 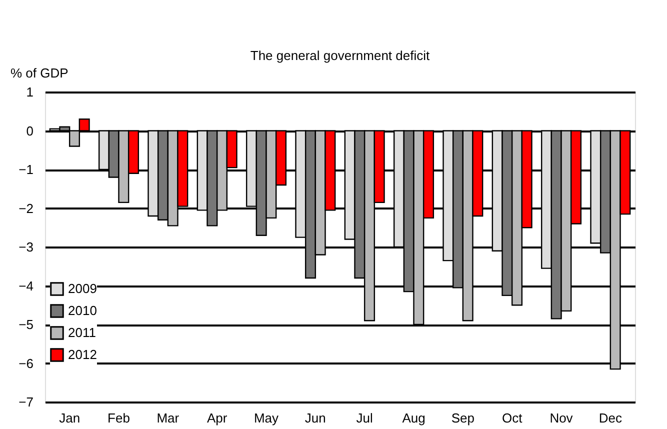 I want to click on y-axis-title: % of GDP, so click(x=39, y=73).